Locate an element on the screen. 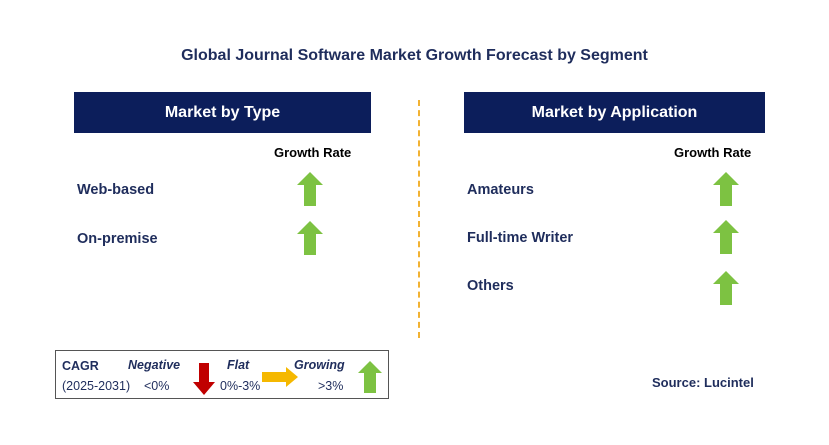  market-by-application-header: Market by Application is located at coordinates (614, 112).